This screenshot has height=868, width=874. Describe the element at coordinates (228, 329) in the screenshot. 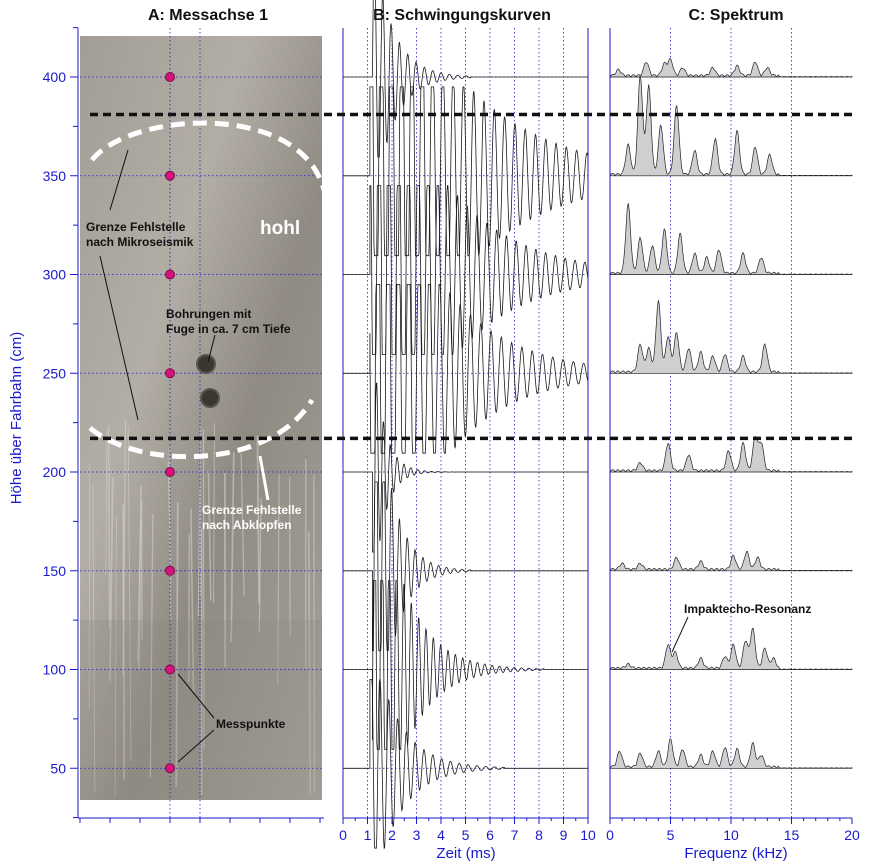

I see `label-bohrungen-2: Fuge in ca. 7 cm Tiefe` at that location.